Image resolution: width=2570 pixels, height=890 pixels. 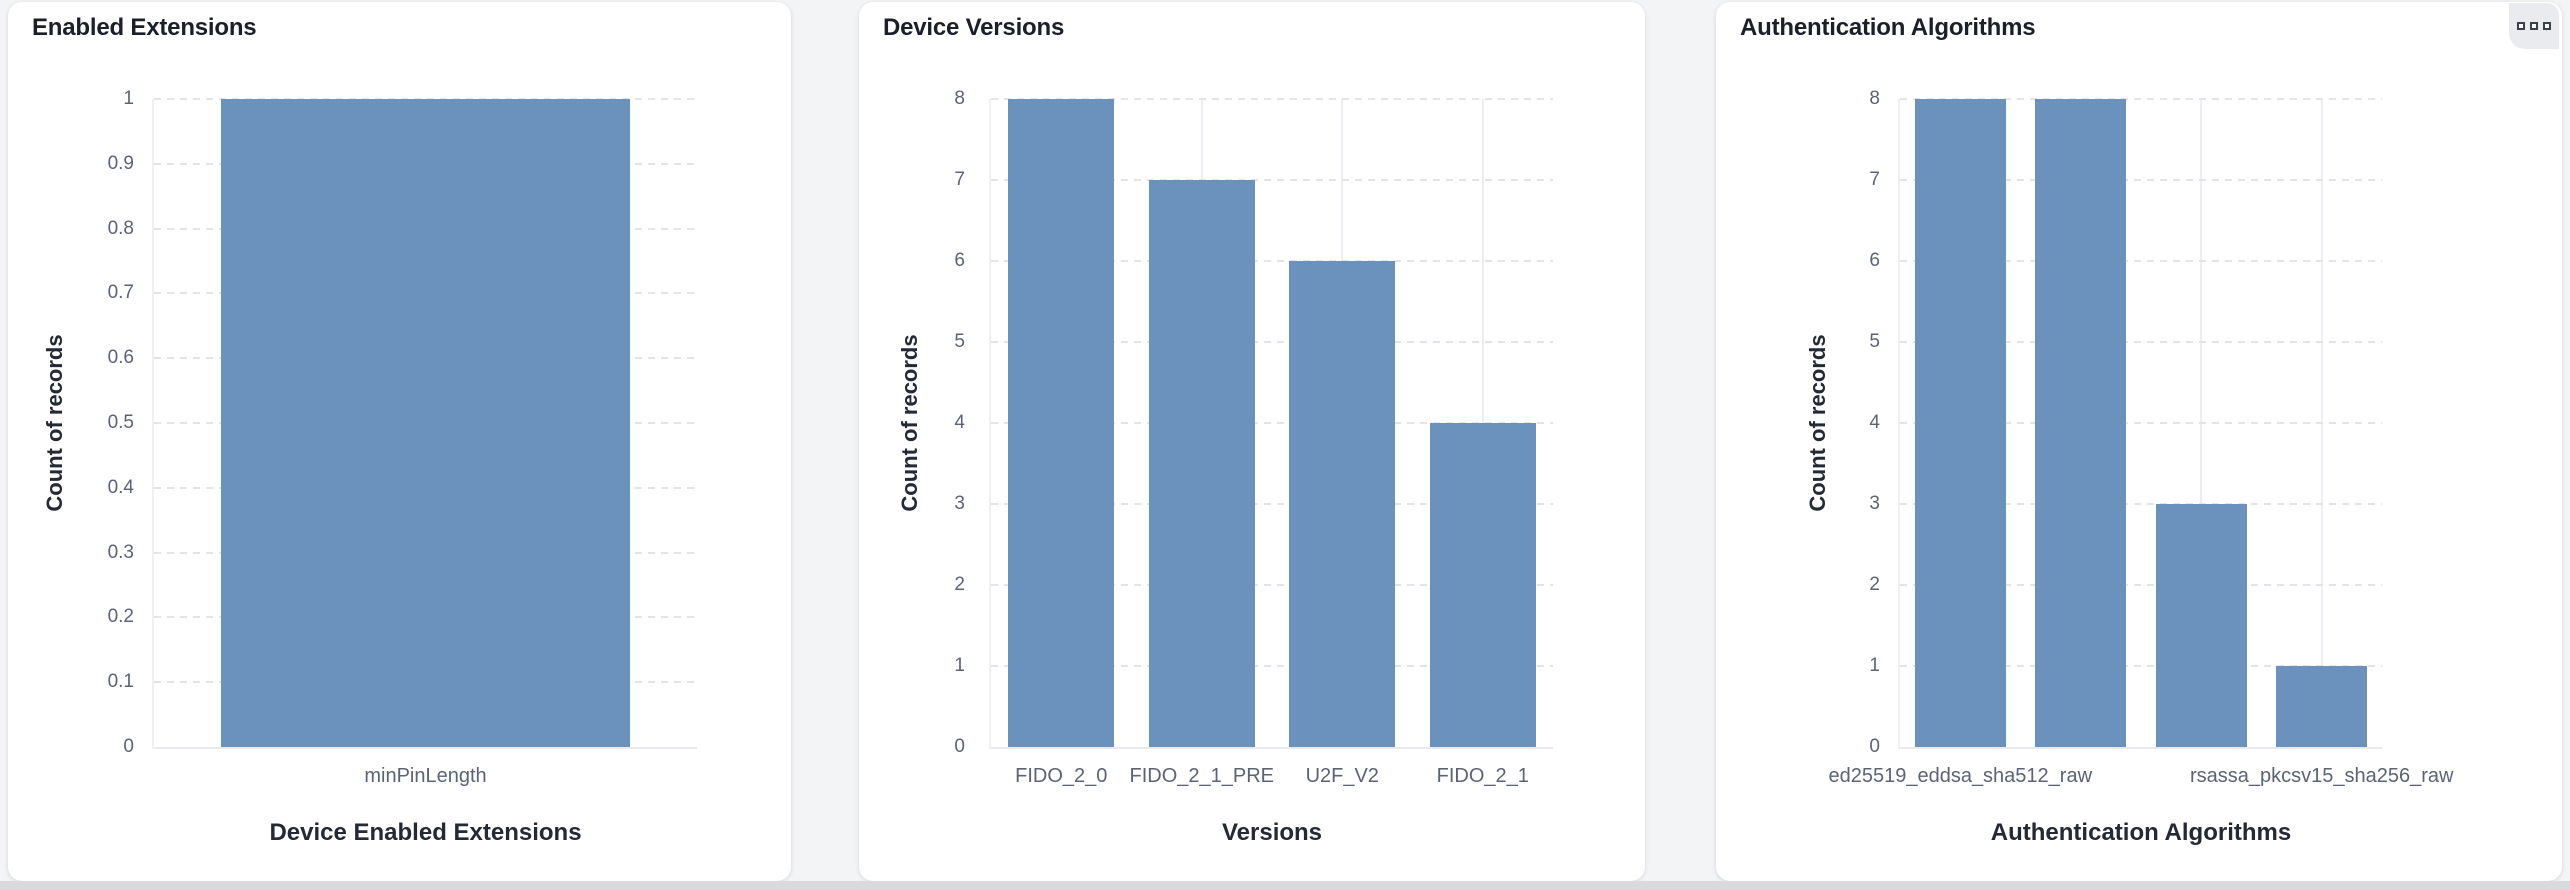 I want to click on y-axis-tick-label: 0.5, so click(x=120, y=422).